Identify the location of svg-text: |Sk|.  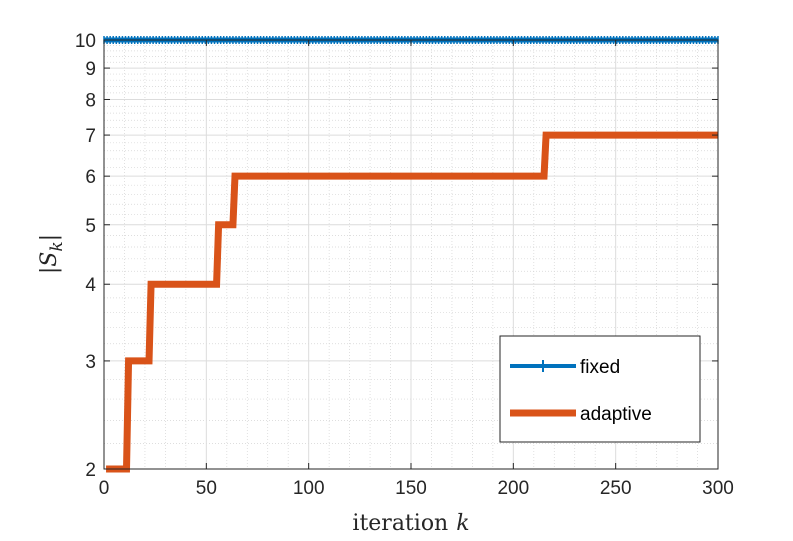
(52, 254).